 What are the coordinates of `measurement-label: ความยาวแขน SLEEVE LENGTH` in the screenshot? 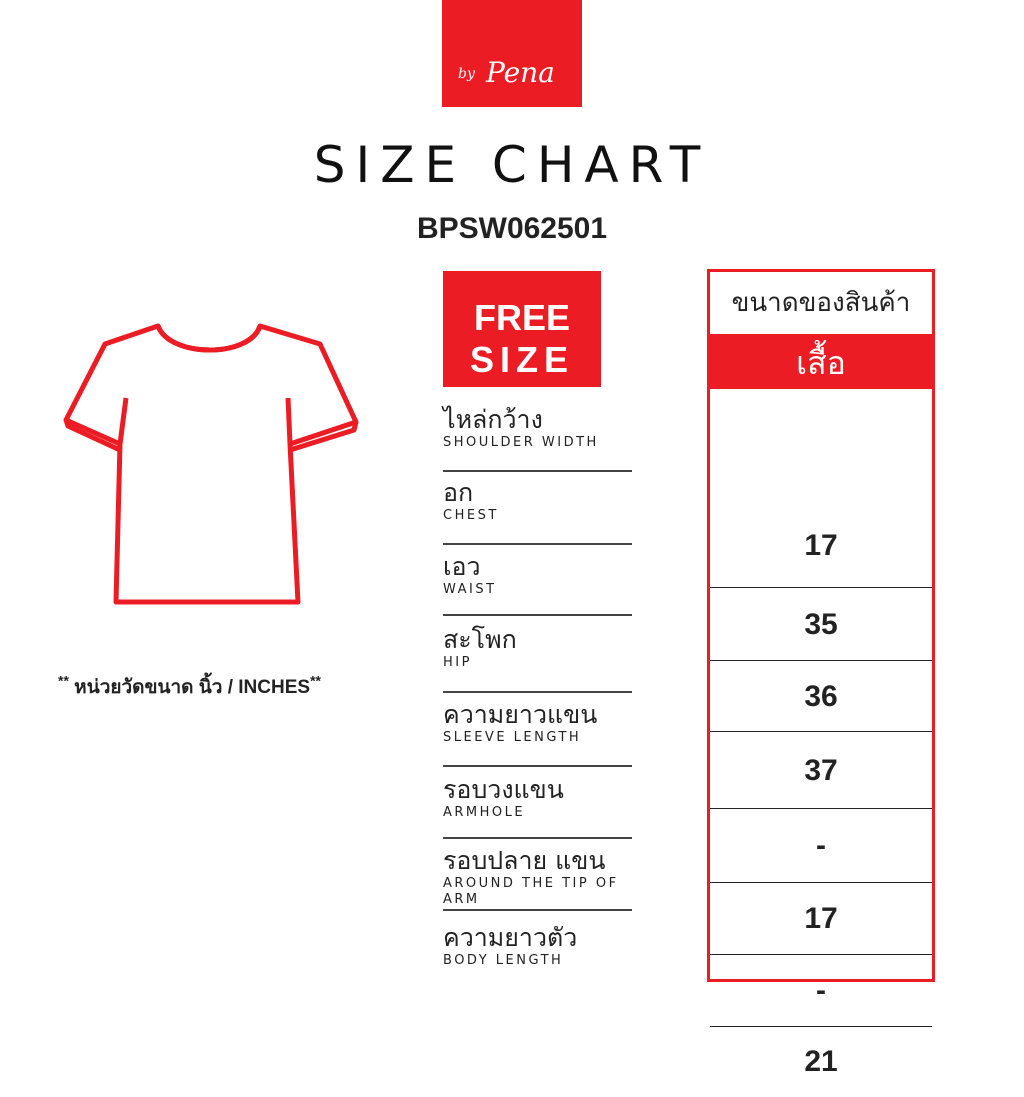 It's located at (538, 723).